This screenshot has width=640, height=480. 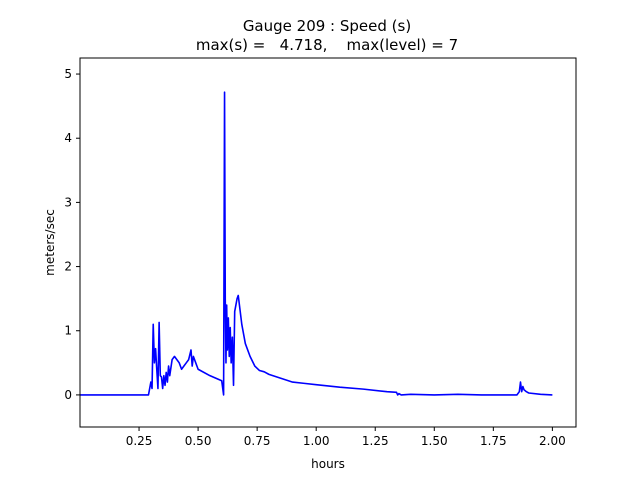 I want to click on y-tick-label: 4, so click(x=68, y=138).